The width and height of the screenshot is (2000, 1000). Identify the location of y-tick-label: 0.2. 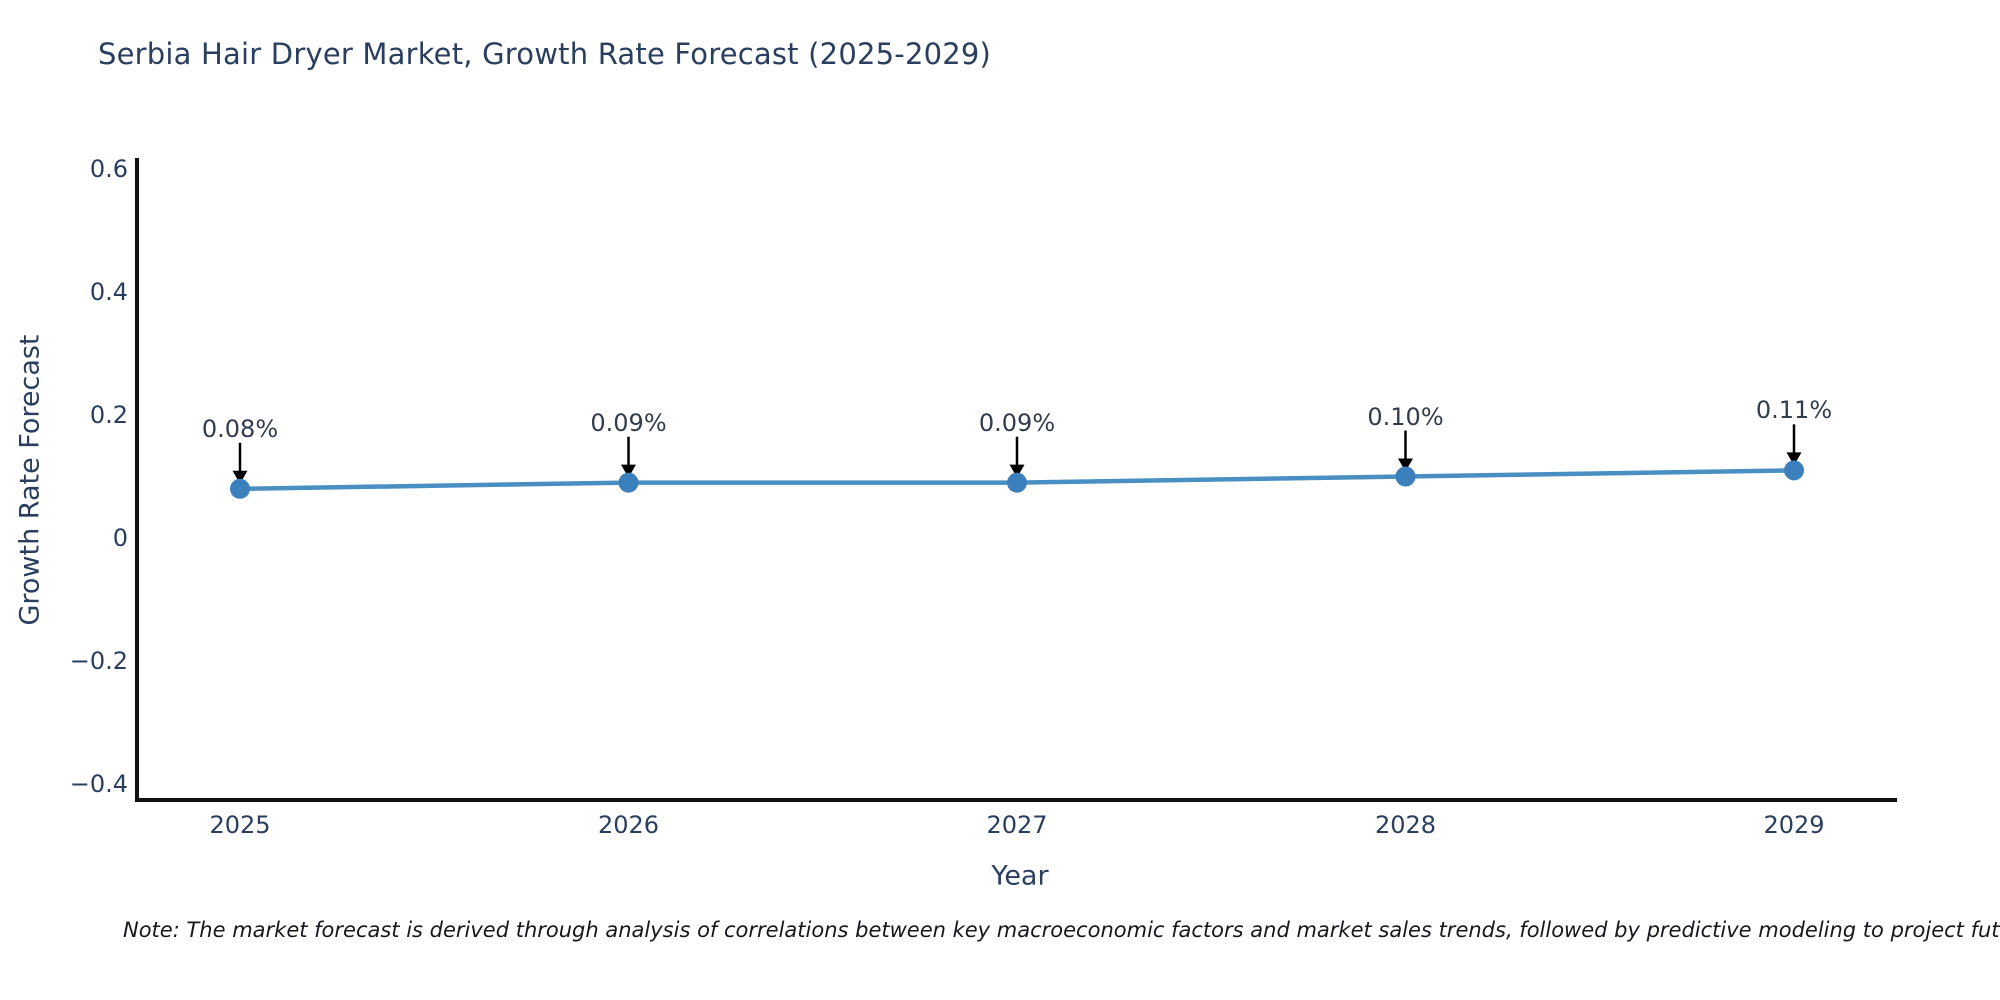
(108, 415).